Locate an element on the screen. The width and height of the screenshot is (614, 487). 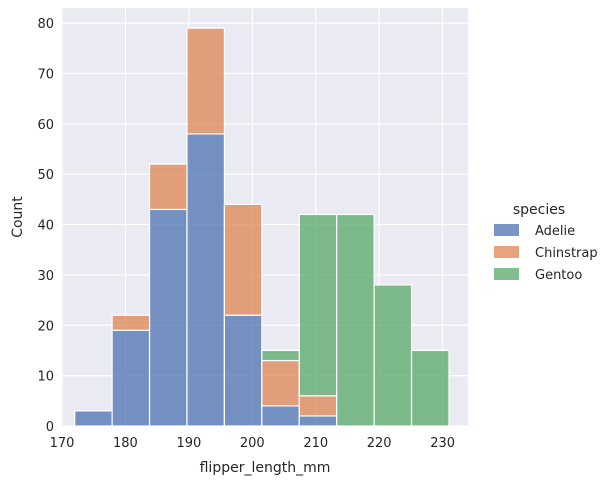
y-tick-label: 70 is located at coordinates (45, 74).